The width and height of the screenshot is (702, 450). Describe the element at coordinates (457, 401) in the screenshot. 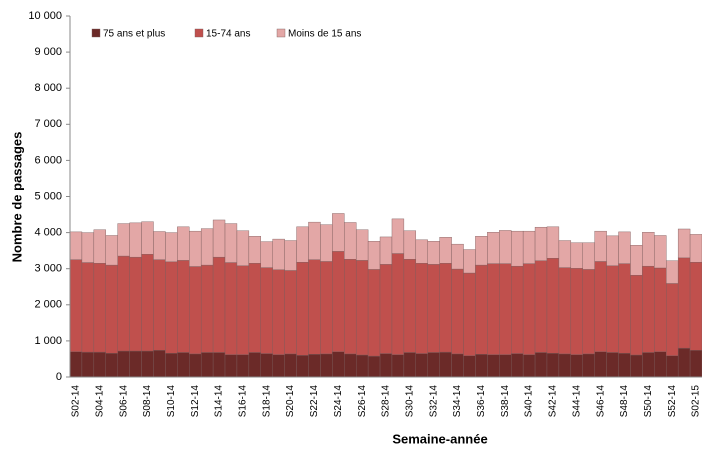

I see `x-tick-label: S34-14` at that location.